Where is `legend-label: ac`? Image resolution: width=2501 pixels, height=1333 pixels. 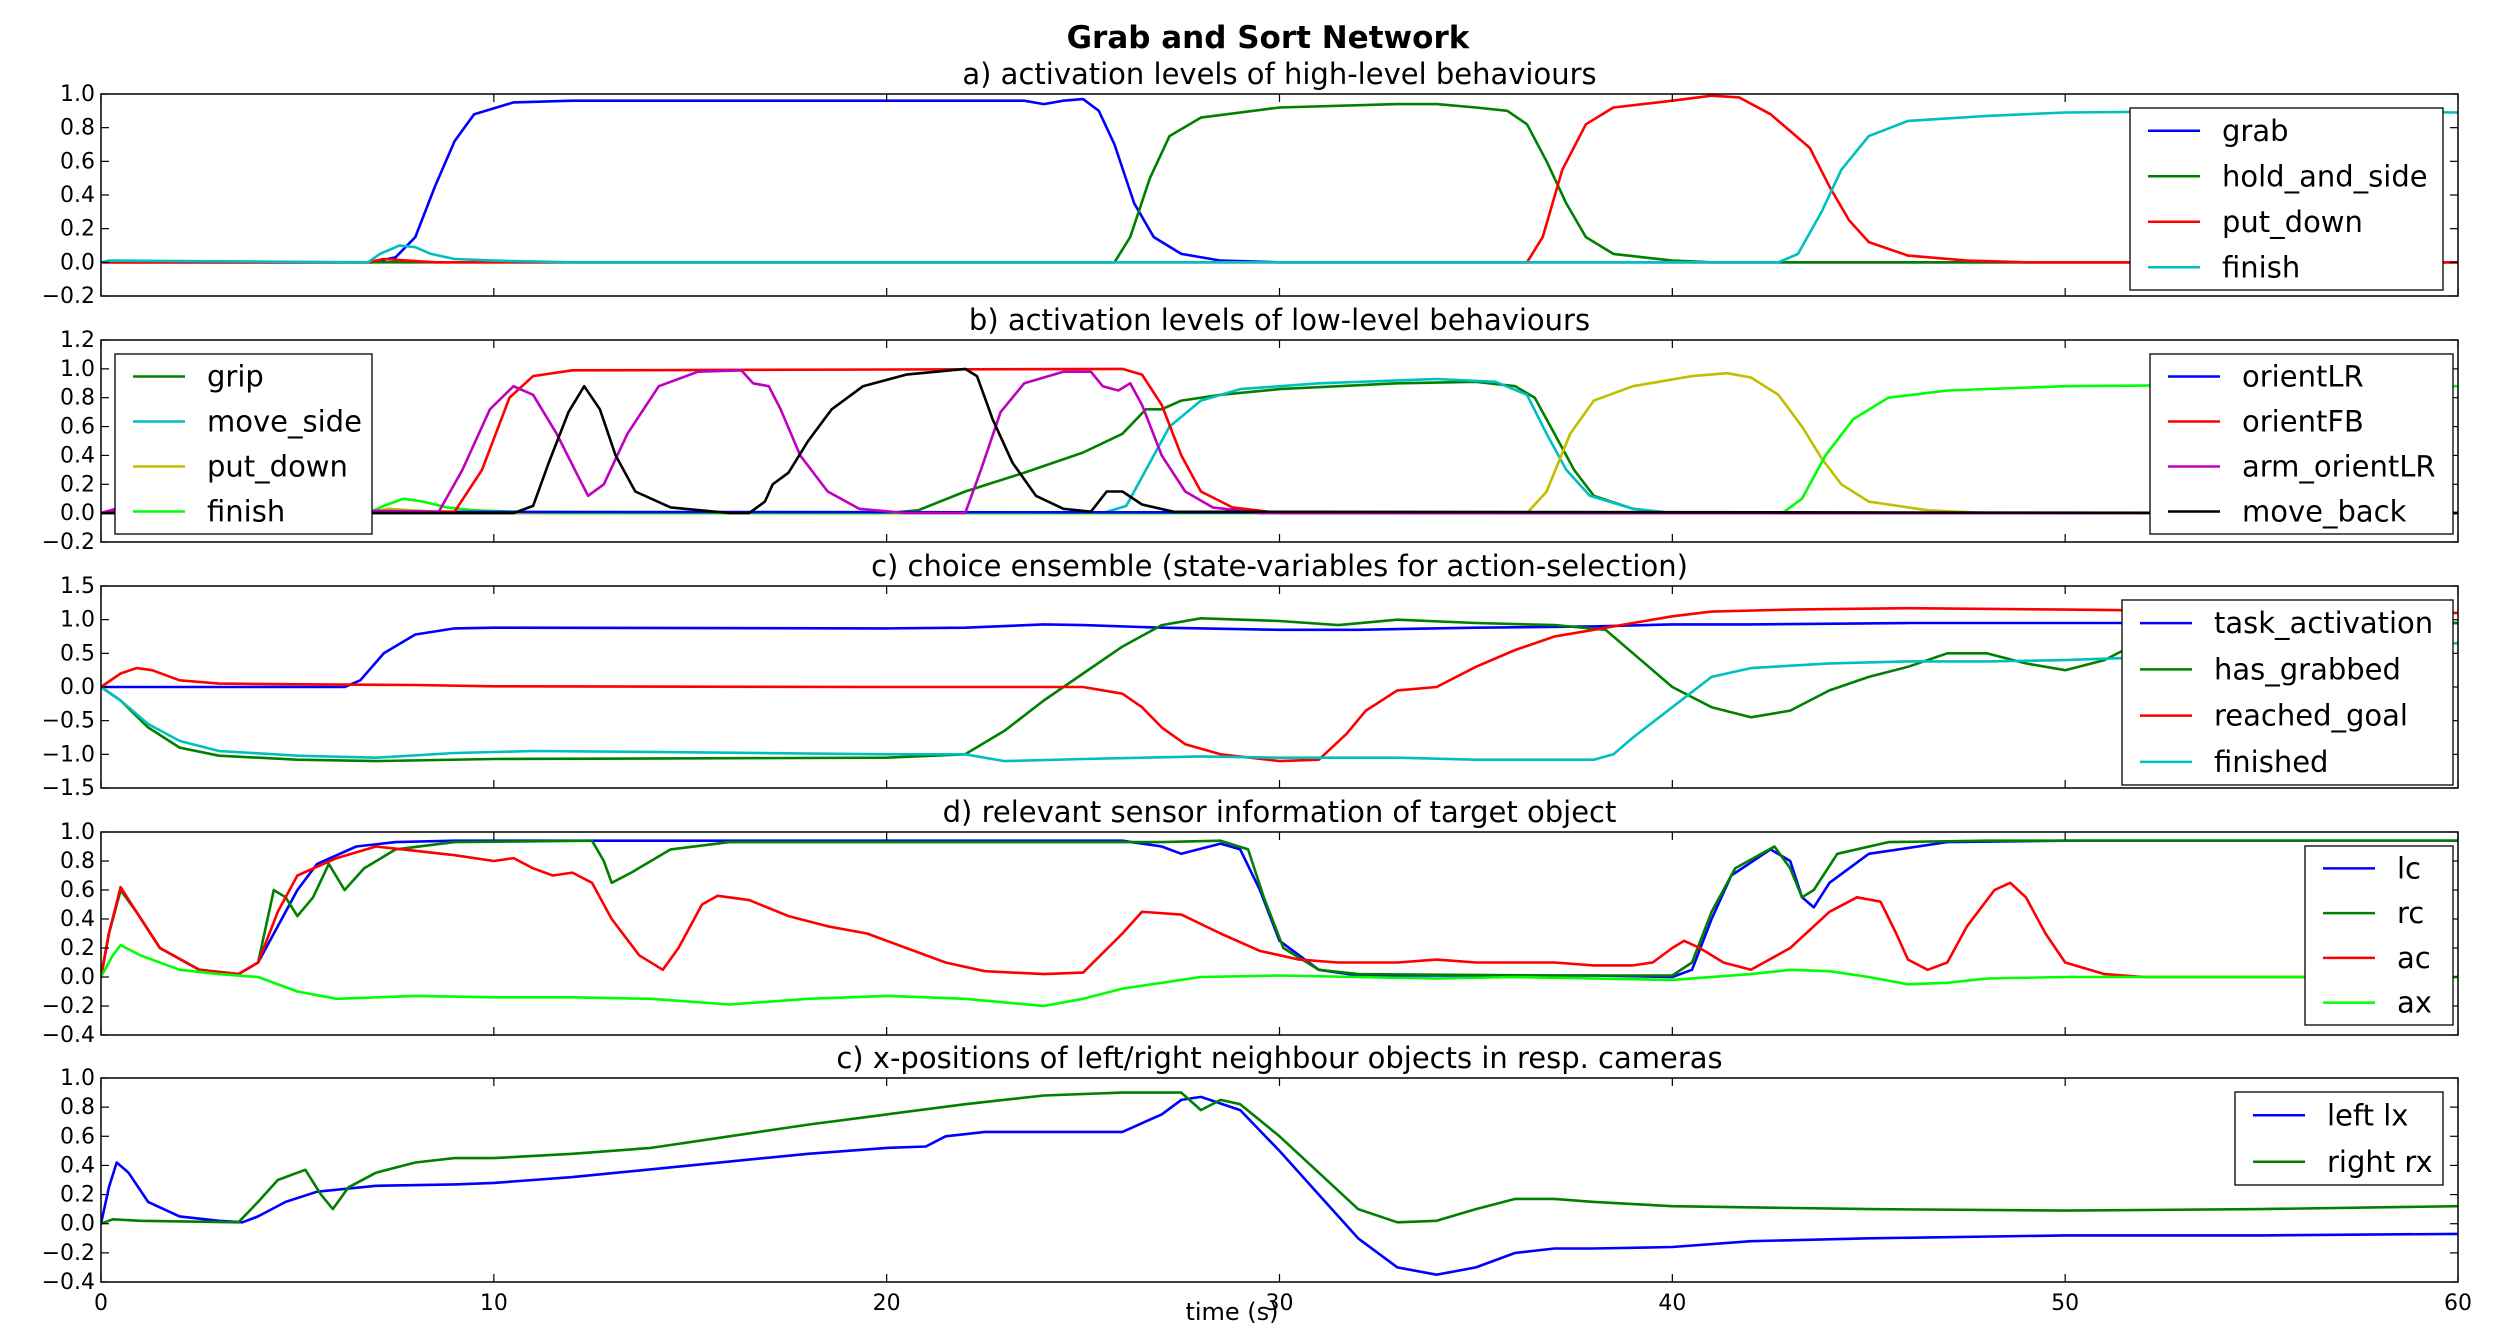 legend-label: ac is located at coordinates (2414, 958).